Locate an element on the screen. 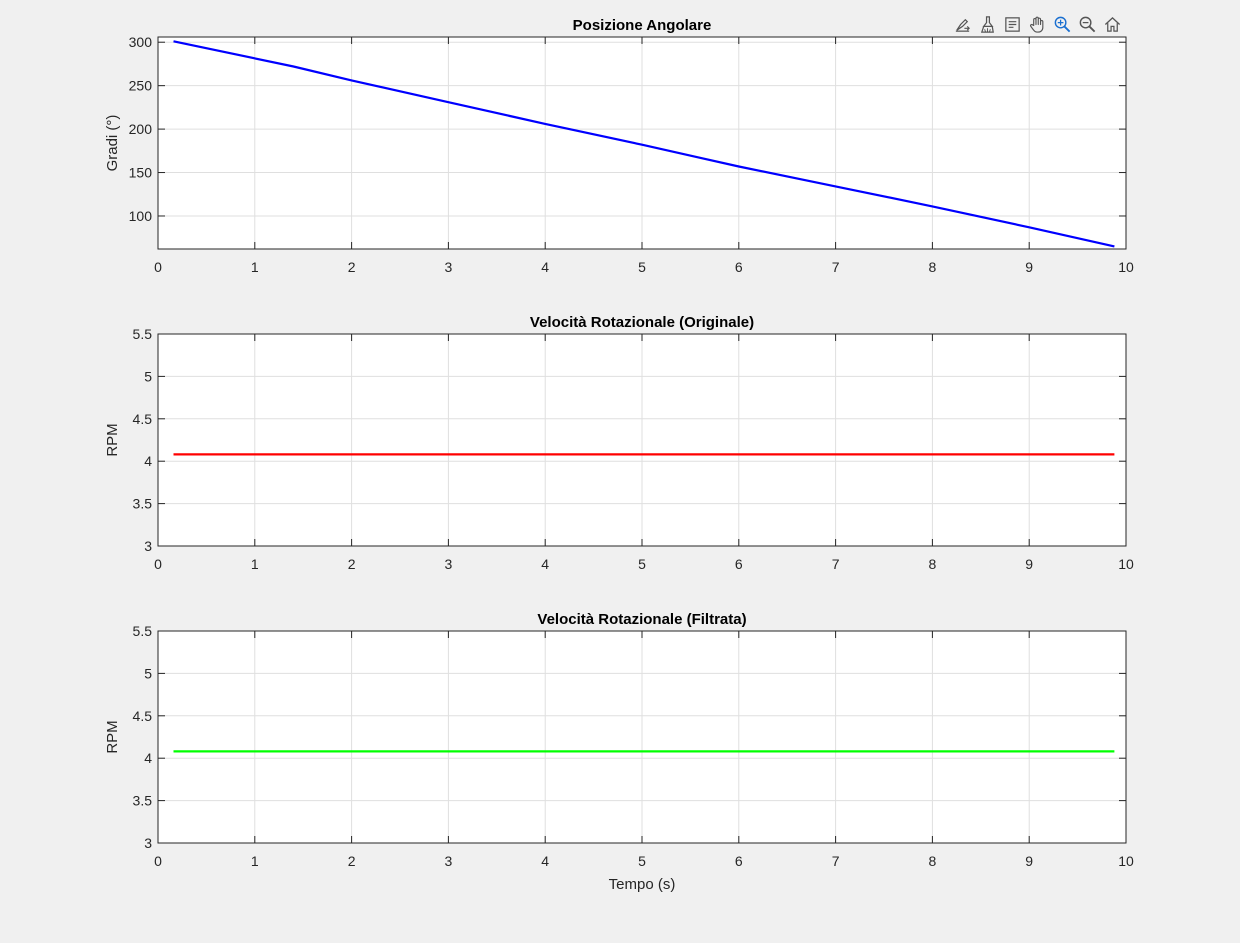 The height and width of the screenshot is (943, 1240). y-tick-label: 250 is located at coordinates (141, 86).